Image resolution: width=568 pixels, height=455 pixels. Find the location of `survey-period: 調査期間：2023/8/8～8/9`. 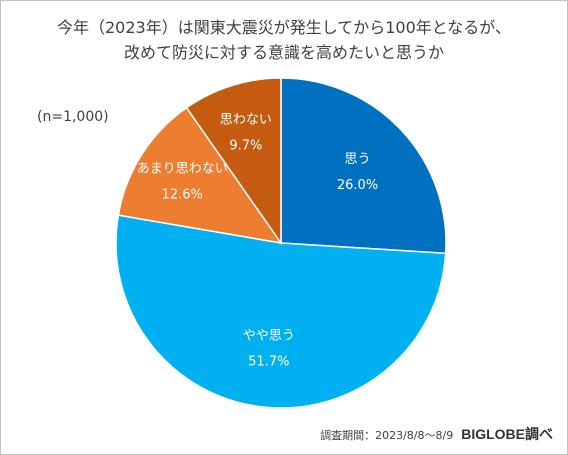

survey-period: 調査期間：2023/8/8～8/9 is located at coordinates (387, 435).